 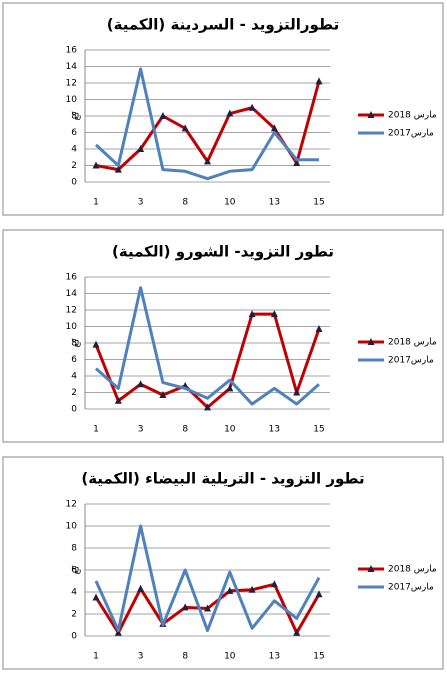 I want to click on chart-title: تطور التزويد- الشورو (الكمية), so click(x=223, y=252).